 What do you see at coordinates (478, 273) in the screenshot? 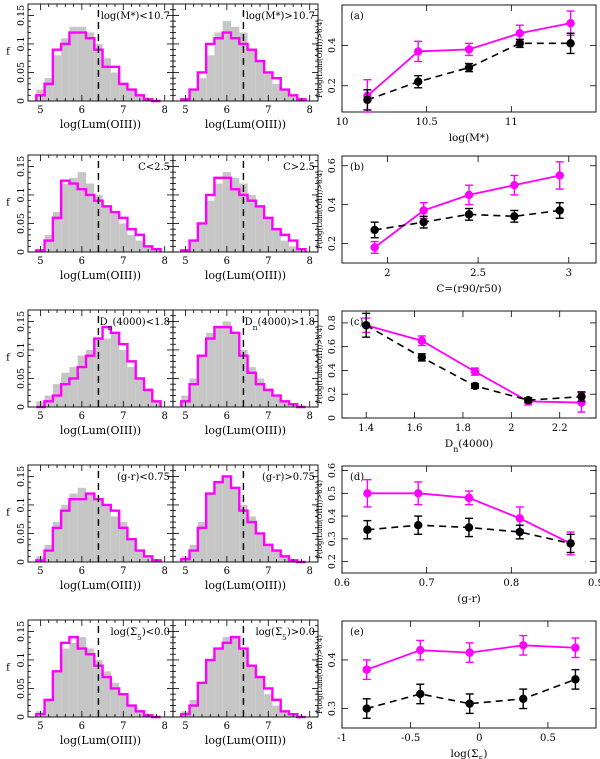
I see `x-tick-label: 2.5` at bounding box center [478, 273].